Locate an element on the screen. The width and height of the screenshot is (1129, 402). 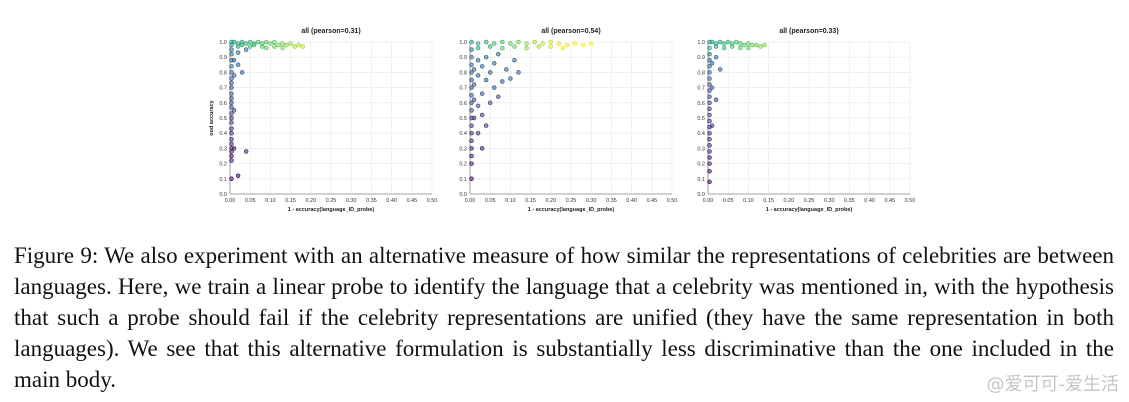
y-tick-label: 0.4 is located at coordinates (223, 134).